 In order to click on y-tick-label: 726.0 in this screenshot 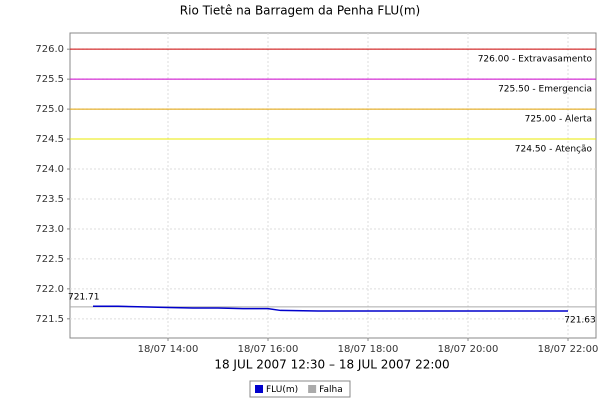, I will do `click(49, 49)`.